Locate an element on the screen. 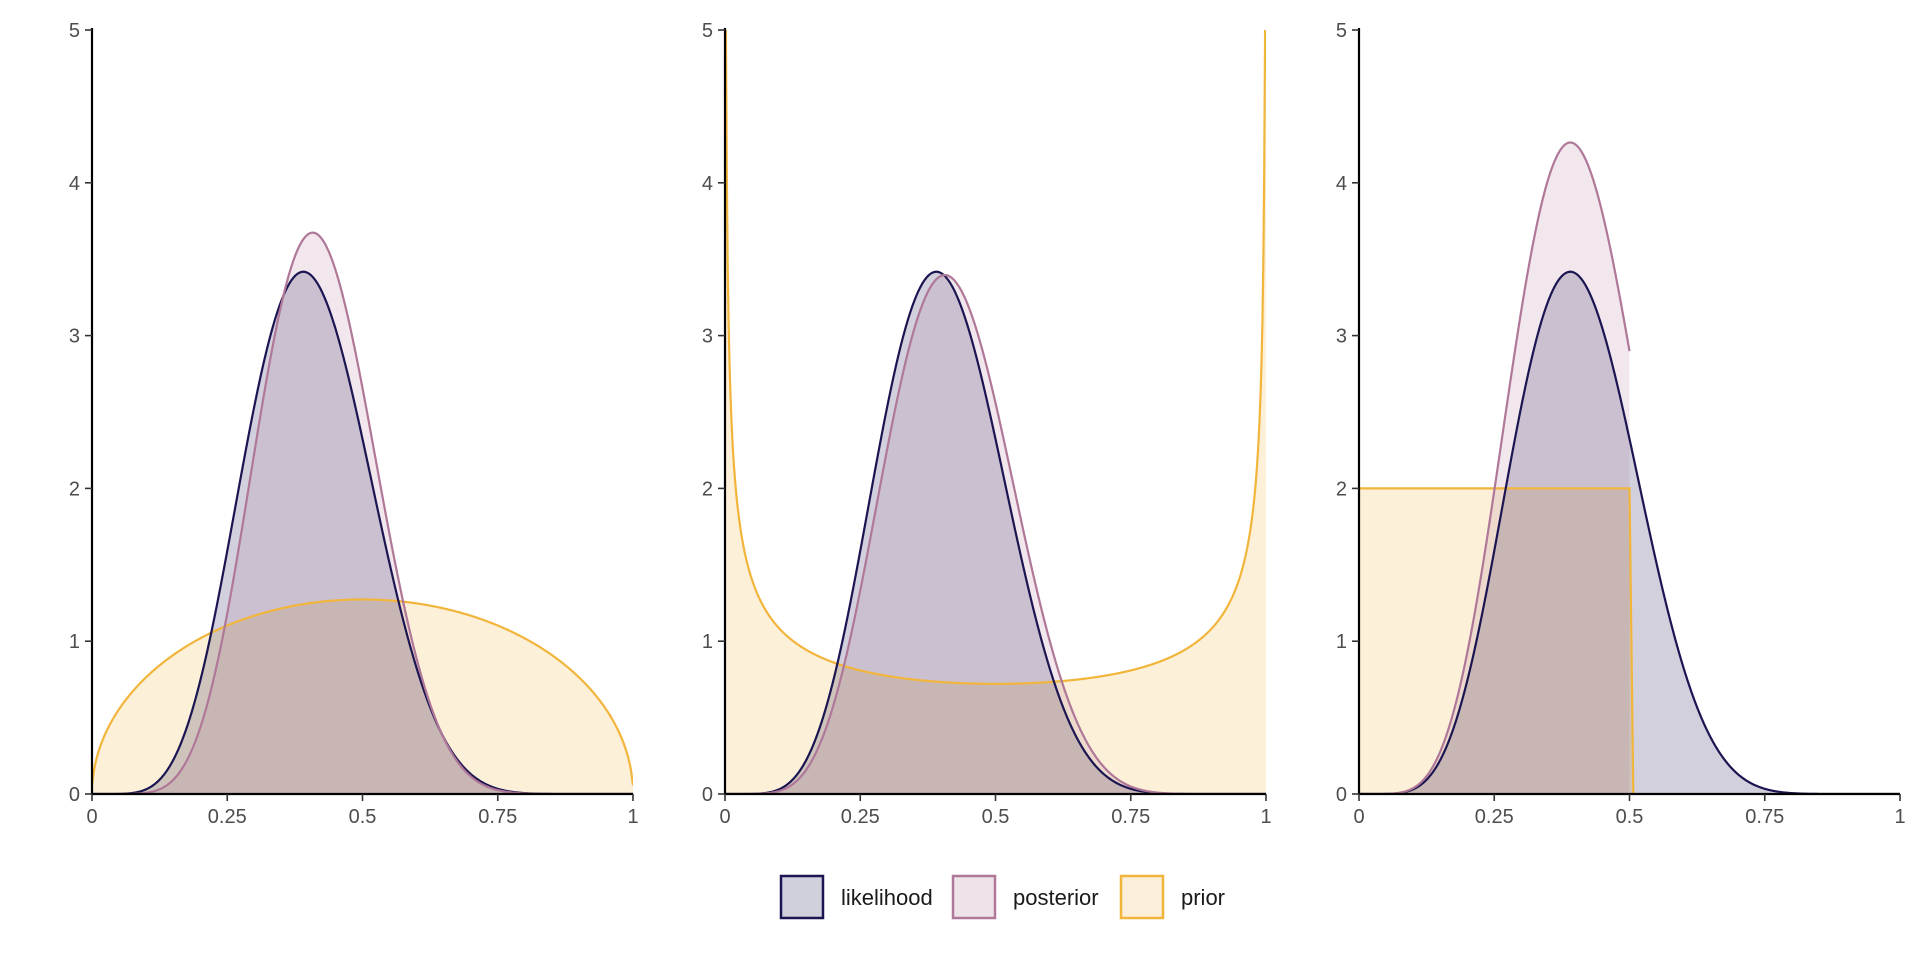 The height and width of the screenshot is (960, 1920). posterior-line-right is located at coordinates (1495, 467).